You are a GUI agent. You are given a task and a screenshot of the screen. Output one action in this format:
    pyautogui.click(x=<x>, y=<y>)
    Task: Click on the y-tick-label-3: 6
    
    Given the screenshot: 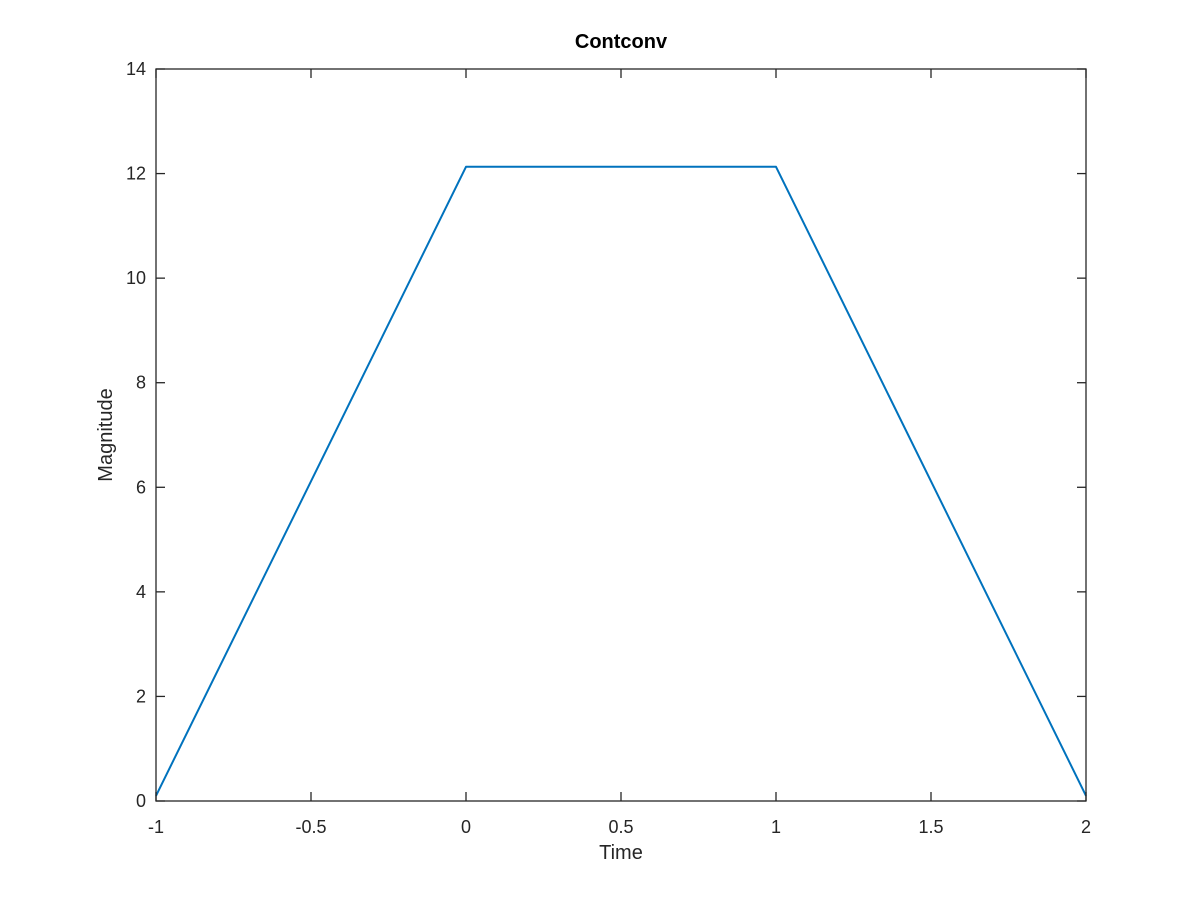 What is the action you would take?
    pyautogui.click(x=141, y=487)
    